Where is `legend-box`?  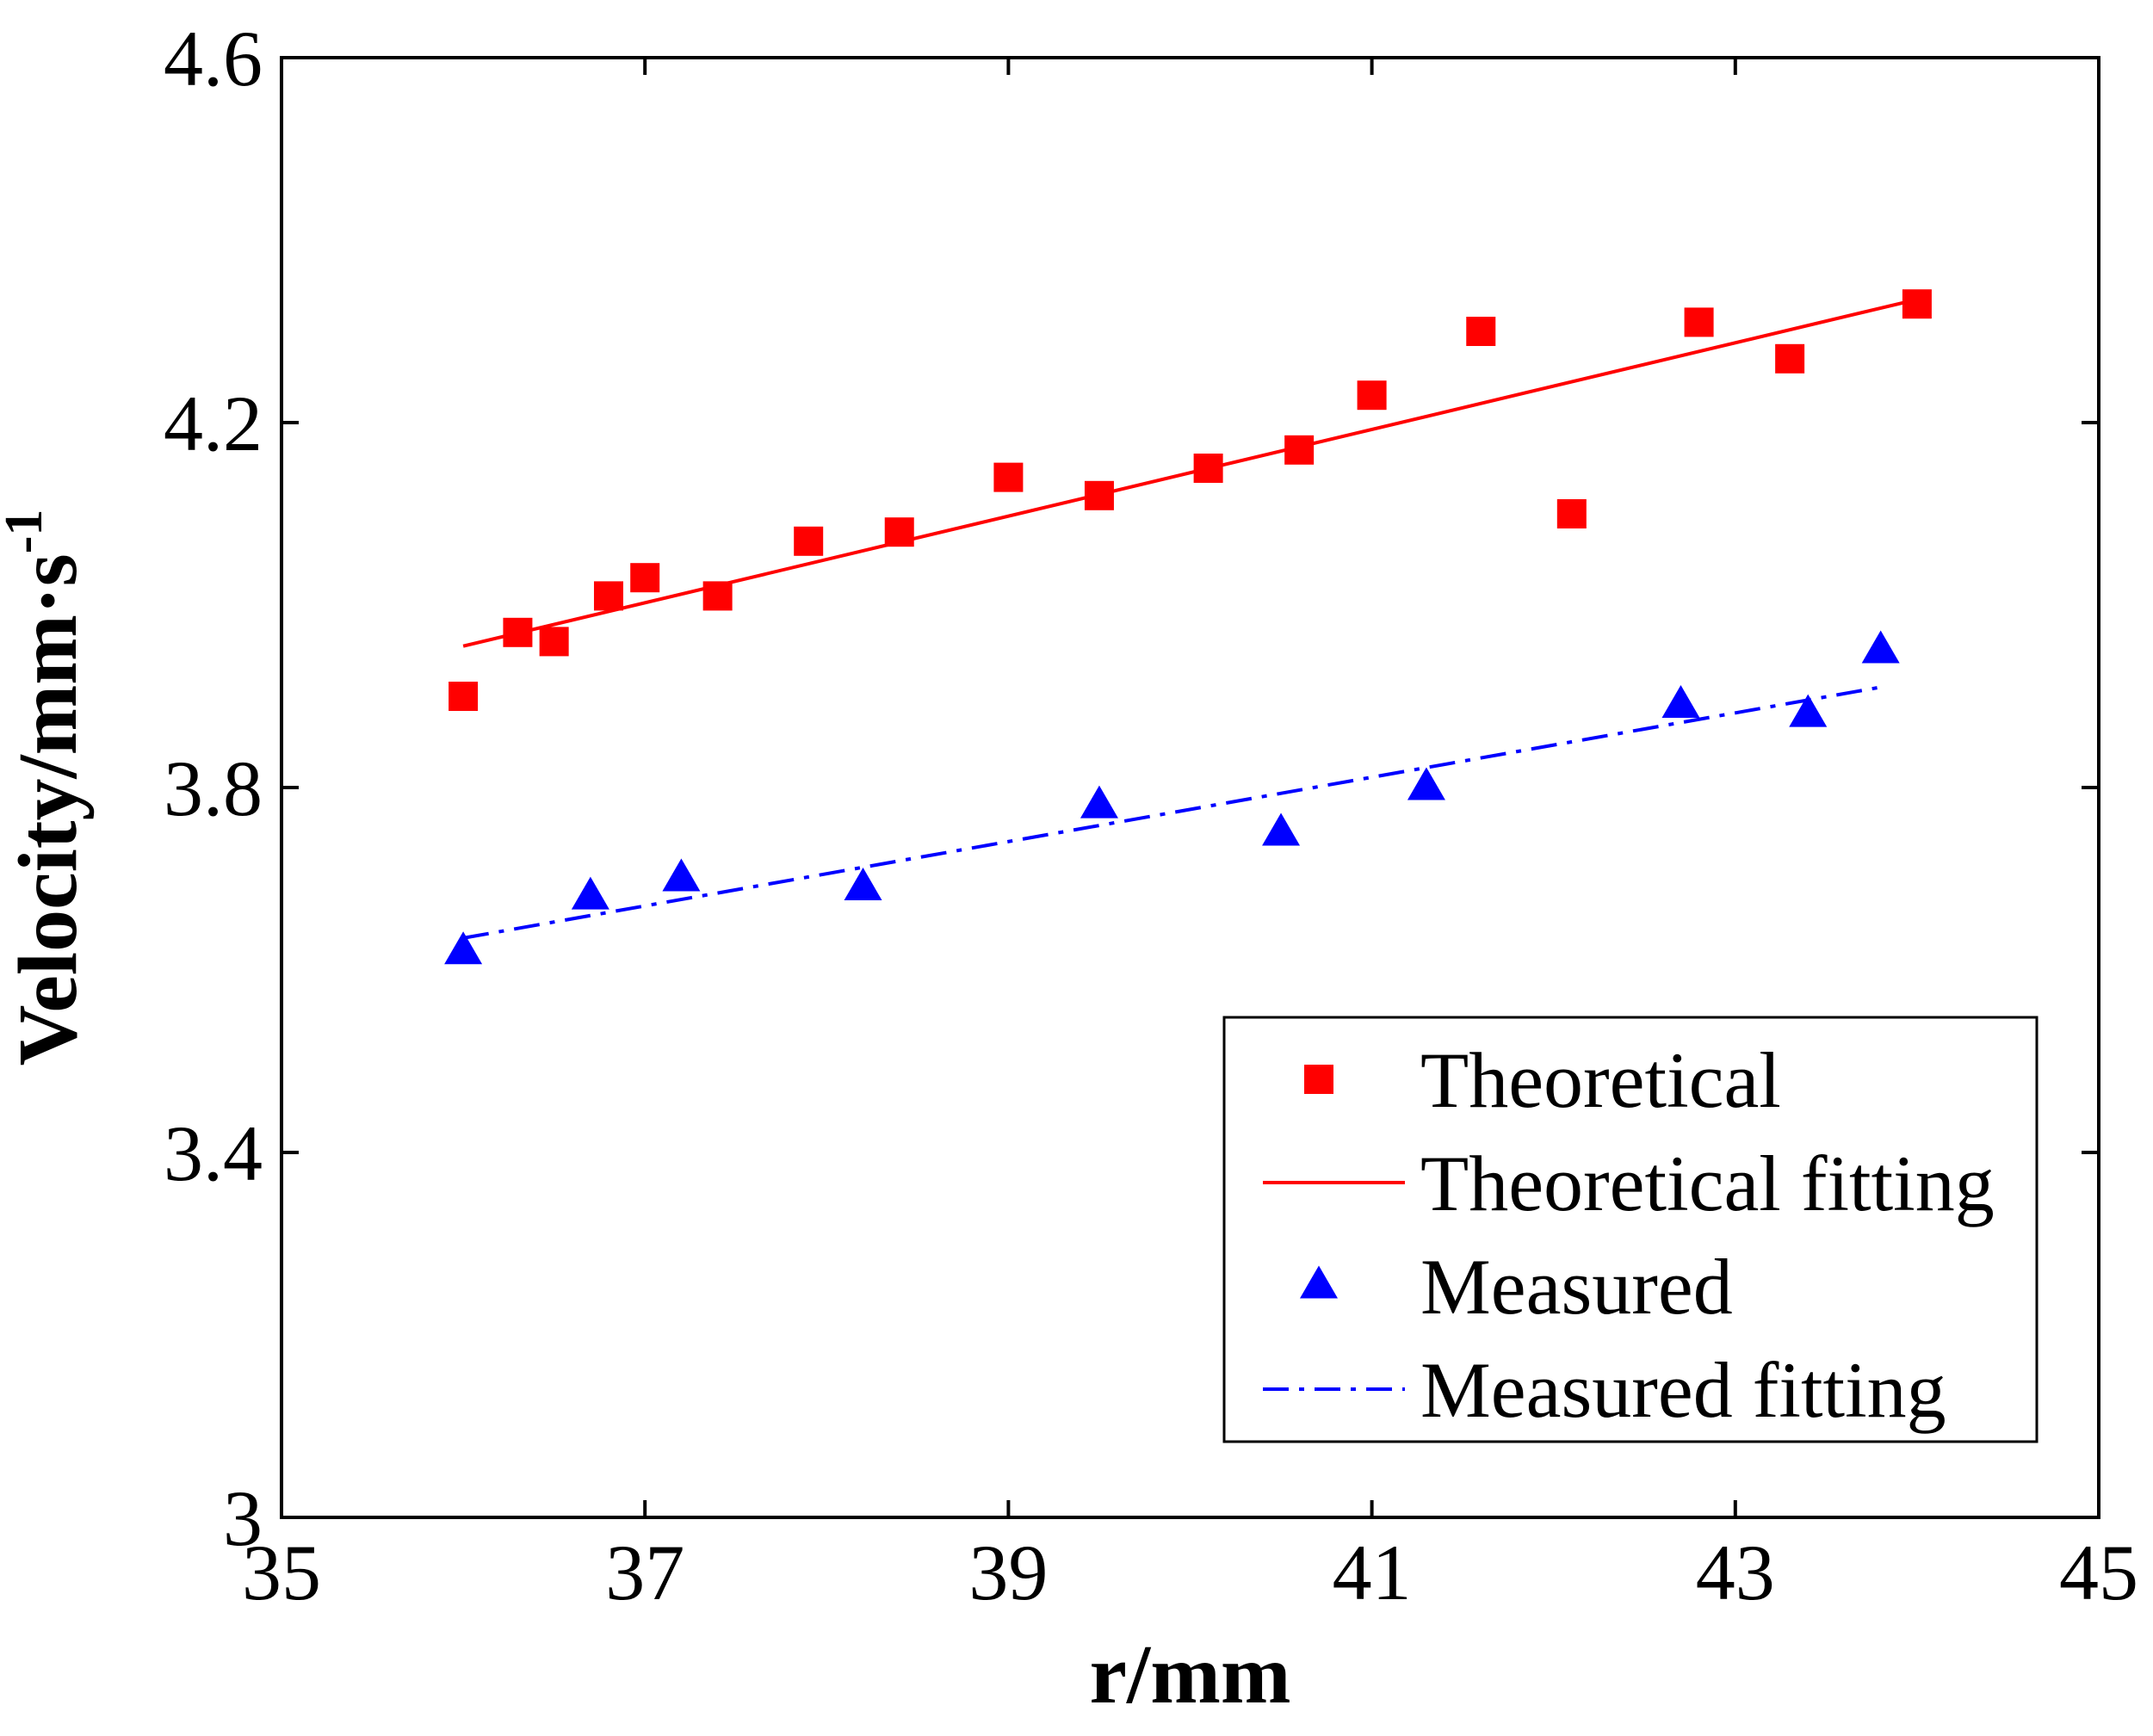
legend-box is located at coordinates (1630, 1229).